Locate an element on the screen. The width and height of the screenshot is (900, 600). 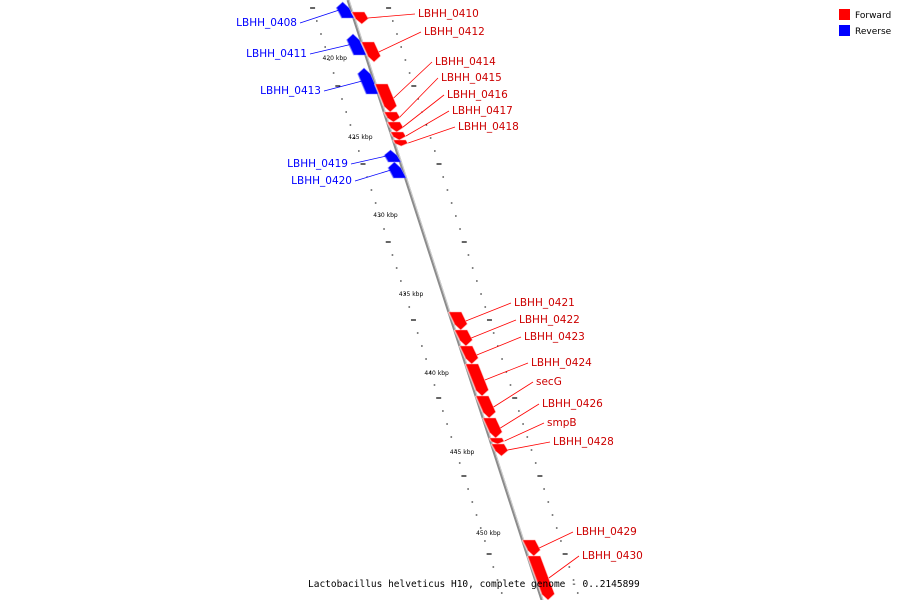
gene-label-LBHH_0420: LBHH_0420 is located at coordinates (321, 181).